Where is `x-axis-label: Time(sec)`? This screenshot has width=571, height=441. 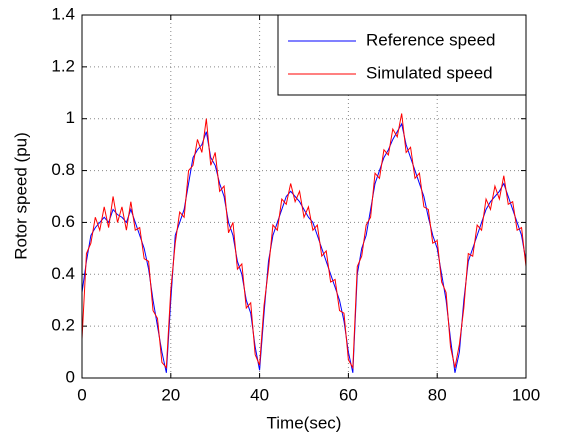
x-axis-label: Time(sec) is located at coordinates (304, 422).